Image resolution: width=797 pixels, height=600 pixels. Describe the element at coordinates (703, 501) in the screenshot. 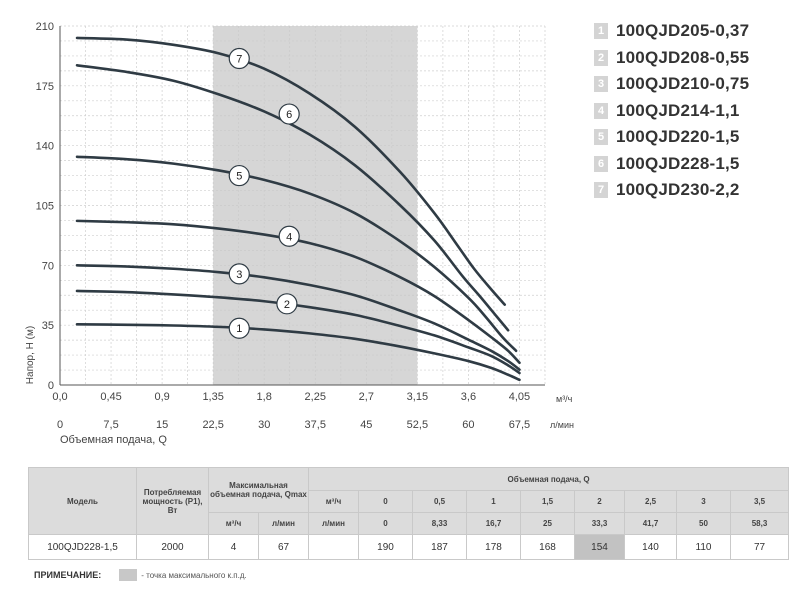

I see `flow-m3h-cell: 3` at that location.